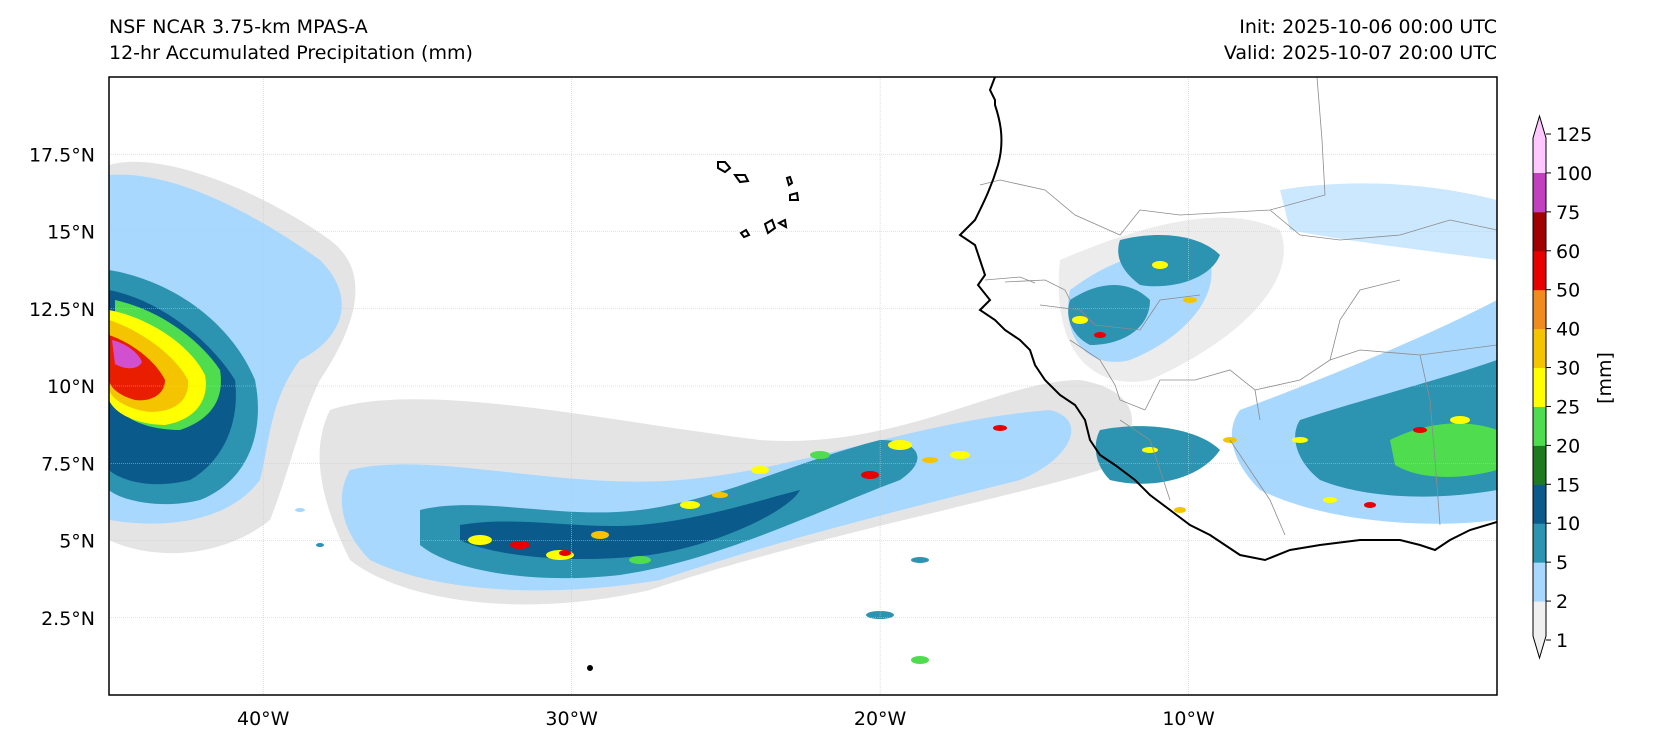 This screenshot has height=748, width=1655. Describe the element at coordinates (1568, 407) in the screenshot. I see `colorbar-tick-label: 25` at that location.